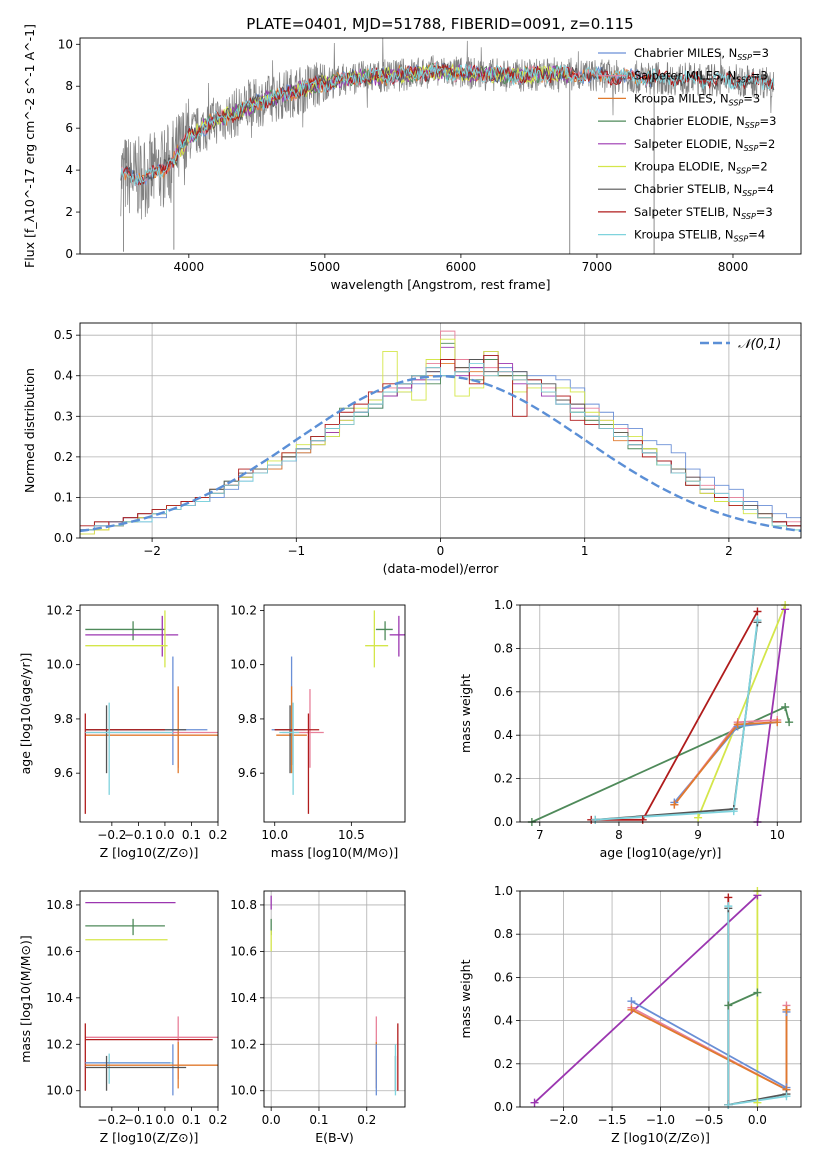 The height and width of the screenshot is (1170, 819). Describe the element at coordinates (729, 551) in the screenshot. I see `x-tick-label: 2` at that location.